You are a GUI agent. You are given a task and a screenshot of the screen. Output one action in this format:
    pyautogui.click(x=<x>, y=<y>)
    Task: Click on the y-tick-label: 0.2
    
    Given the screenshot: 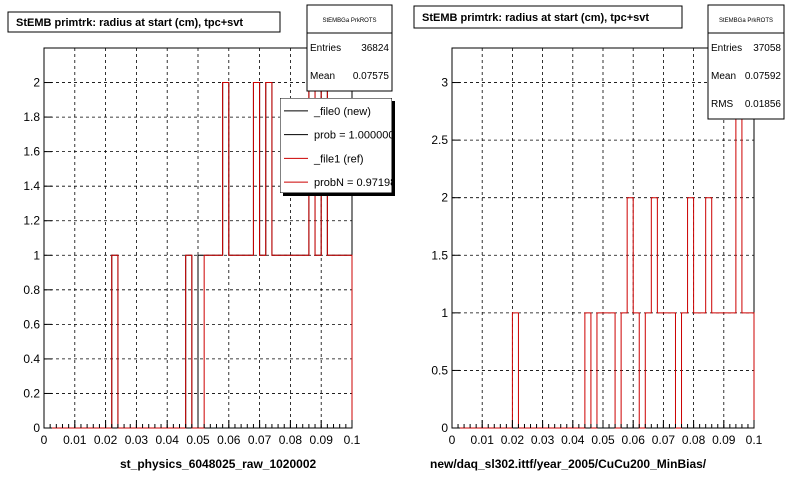 What is the action you would take?
    pyautogui.click(x=31, y=393)
    